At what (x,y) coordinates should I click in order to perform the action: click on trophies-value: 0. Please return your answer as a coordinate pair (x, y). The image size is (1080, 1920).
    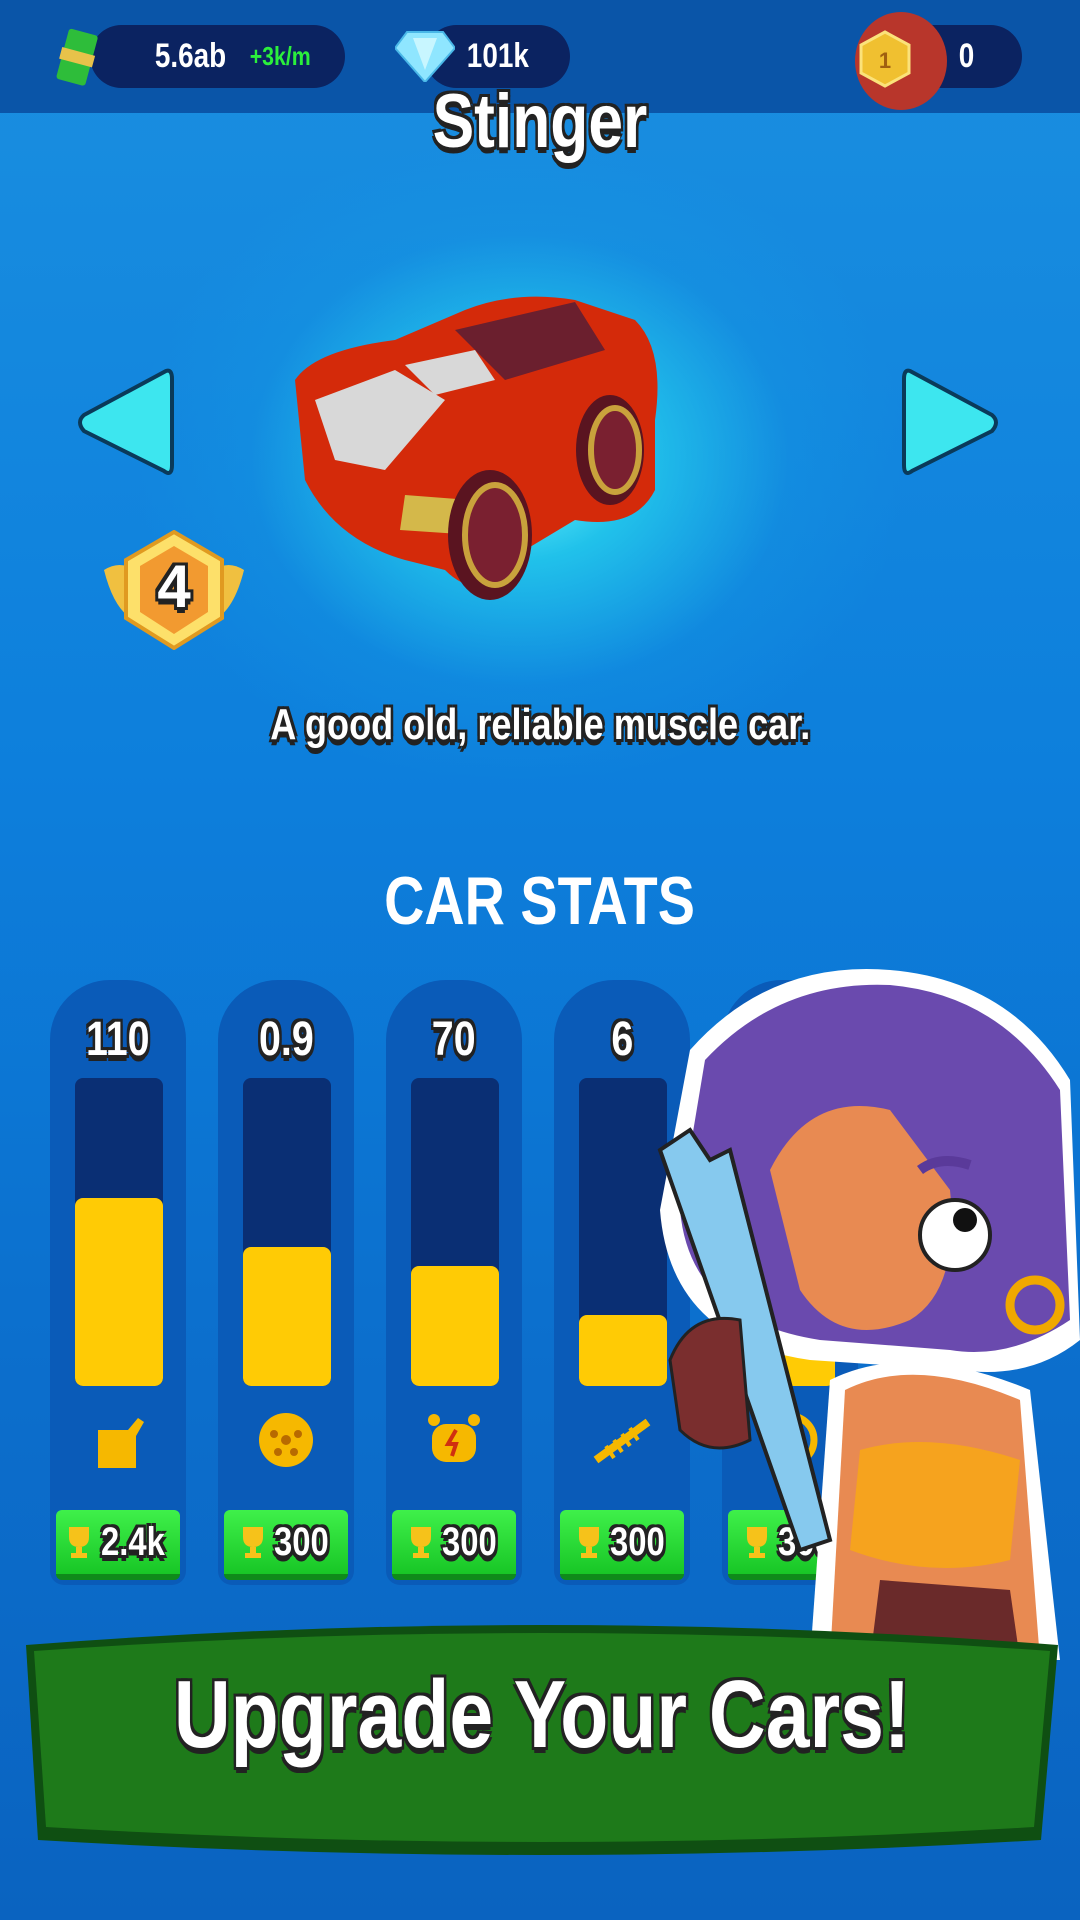
    Looking at the image, I should click on (966, 56).